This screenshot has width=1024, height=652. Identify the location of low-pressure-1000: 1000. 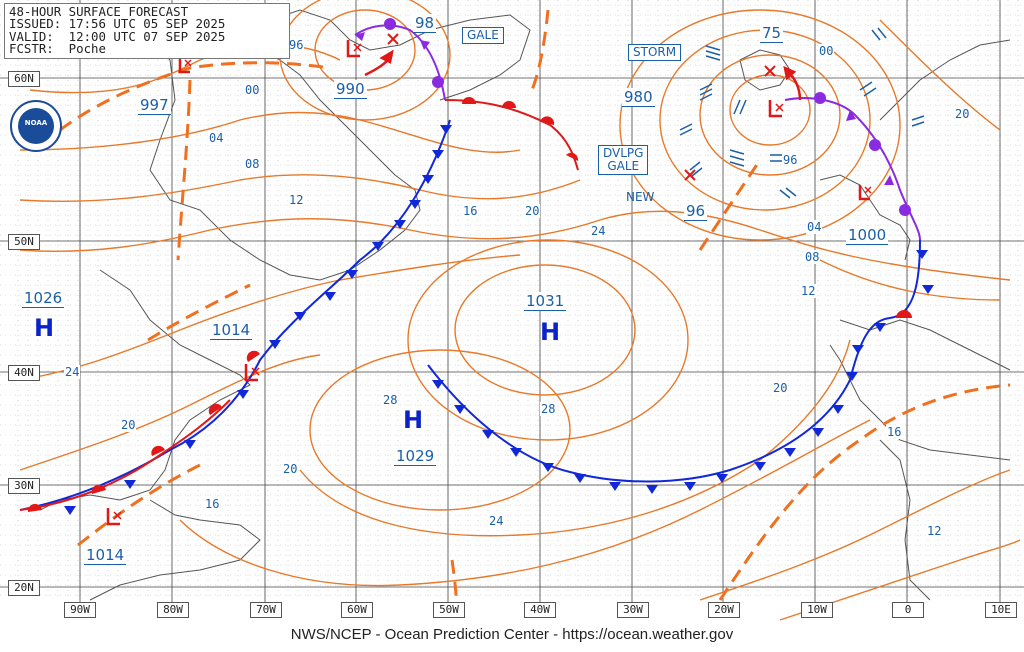
(867, 235).